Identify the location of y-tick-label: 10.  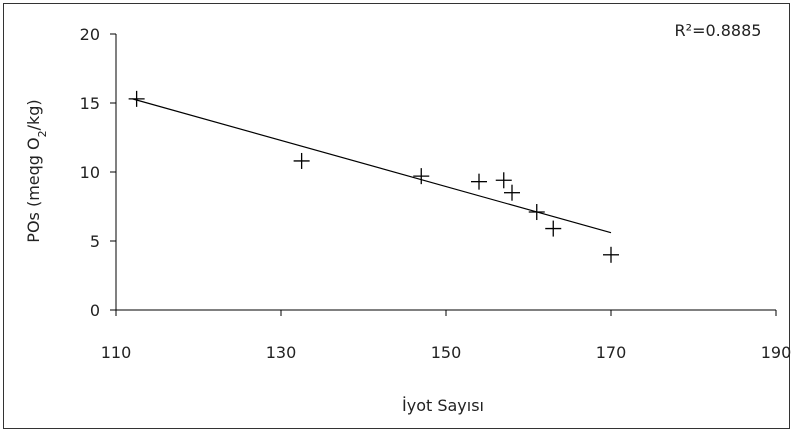
(90, 172).